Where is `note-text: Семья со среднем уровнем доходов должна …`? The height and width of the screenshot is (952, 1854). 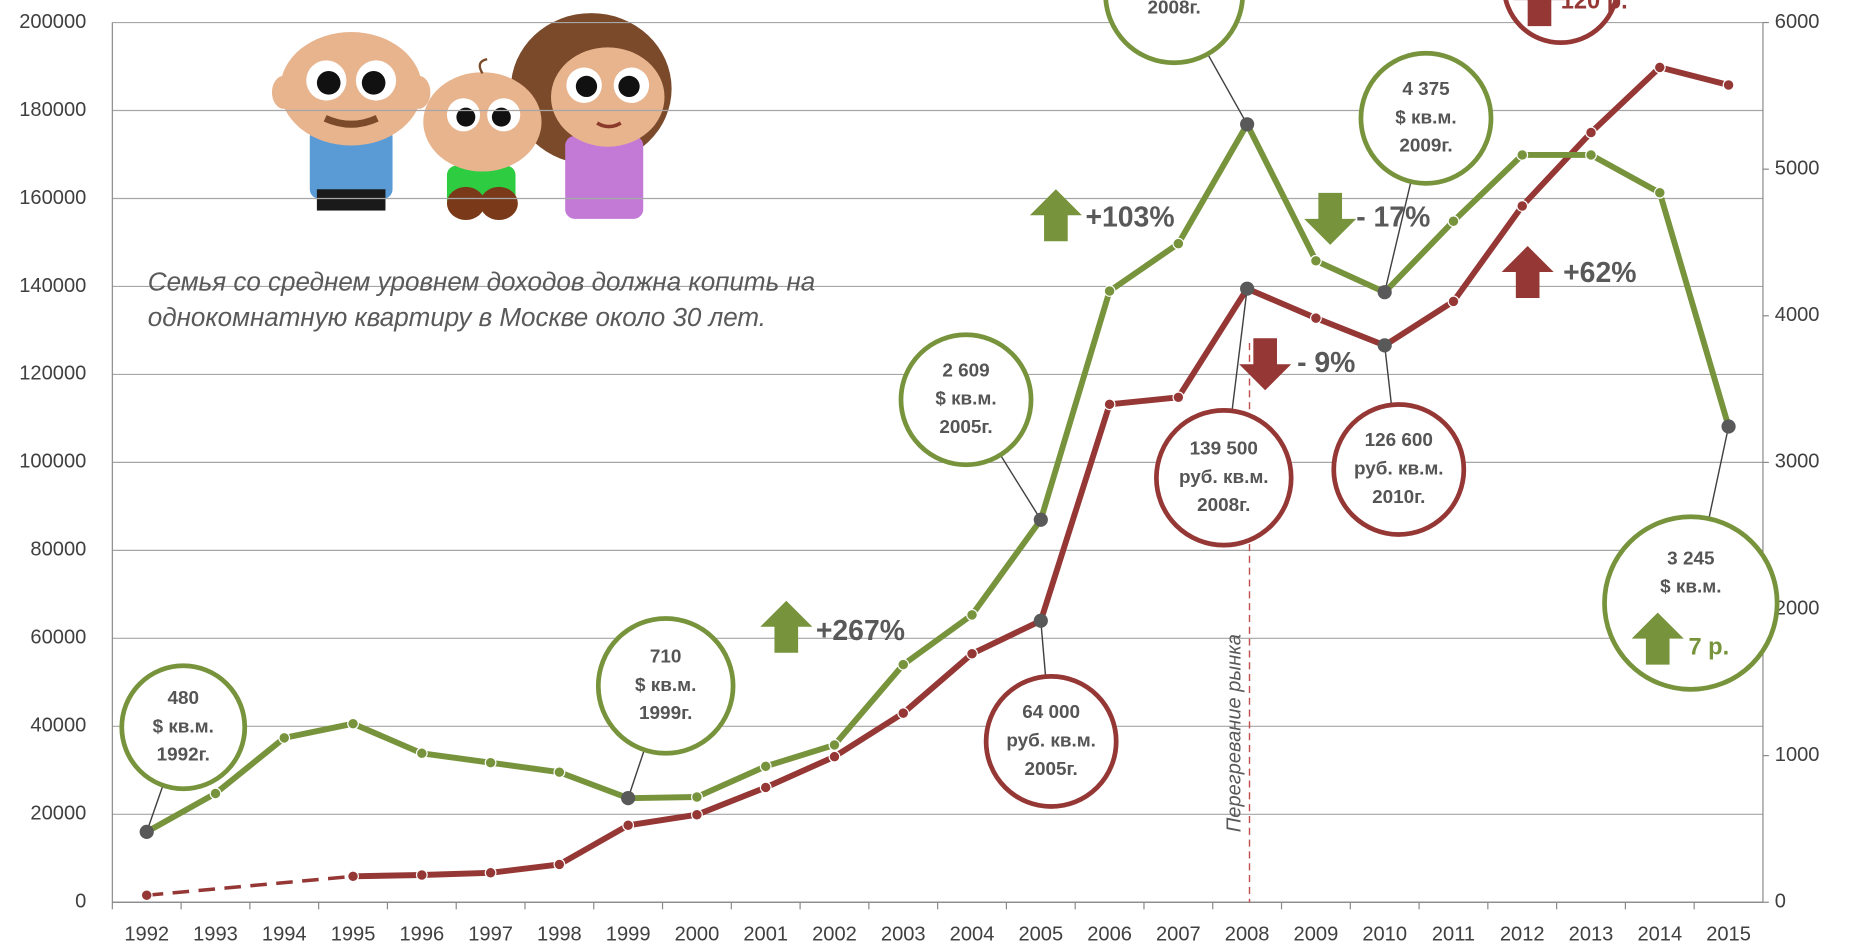
note-text: Семья со среднем уровнем доходов должна … is located at coordinates (481, 282).